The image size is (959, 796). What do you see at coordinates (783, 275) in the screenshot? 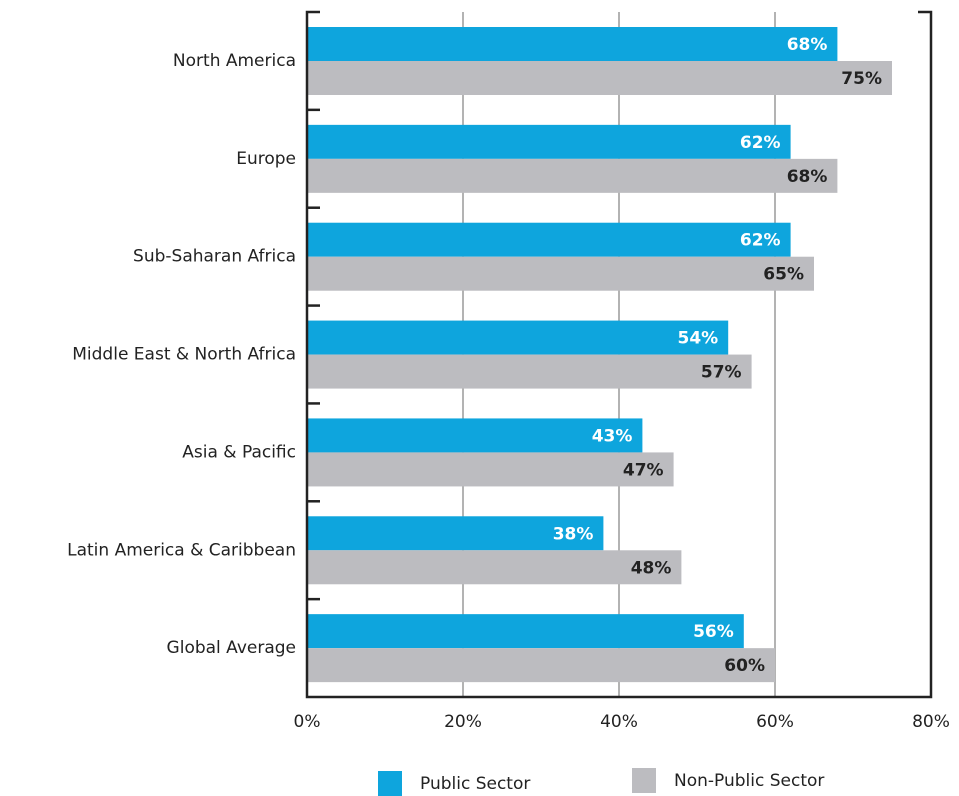
I see `data-label: 65%` at bounding box center [783, 275].